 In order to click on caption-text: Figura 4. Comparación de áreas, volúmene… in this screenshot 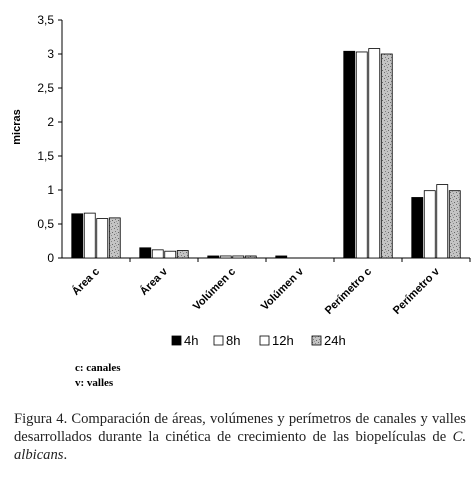, I will do `click(240, 428)`.